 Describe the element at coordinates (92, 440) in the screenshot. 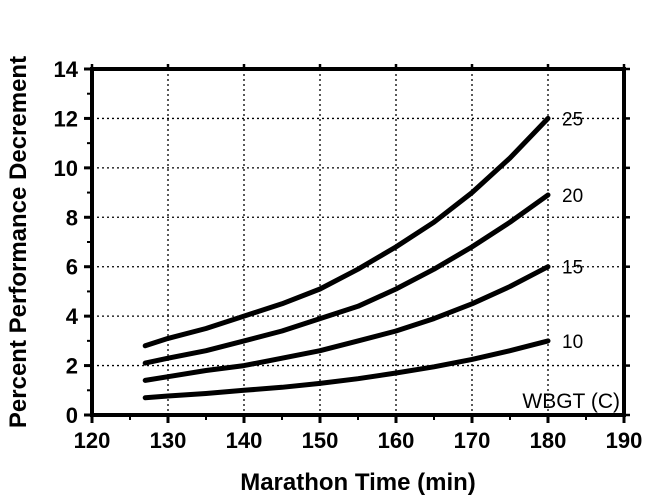

I see `x-tick-label: 120` at that location.